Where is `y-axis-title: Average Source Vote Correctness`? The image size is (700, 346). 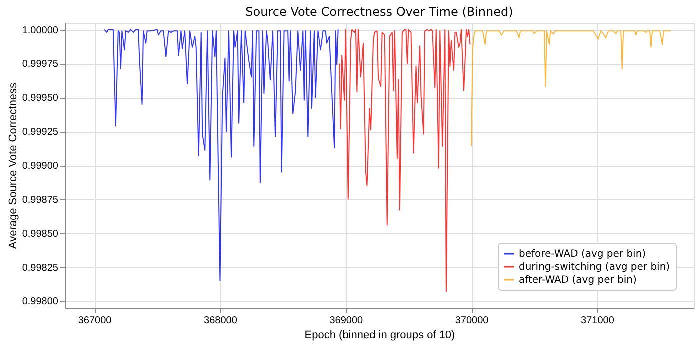
y-axis-title: Average Source Vote Correctness is located at coordinates (13, 166).